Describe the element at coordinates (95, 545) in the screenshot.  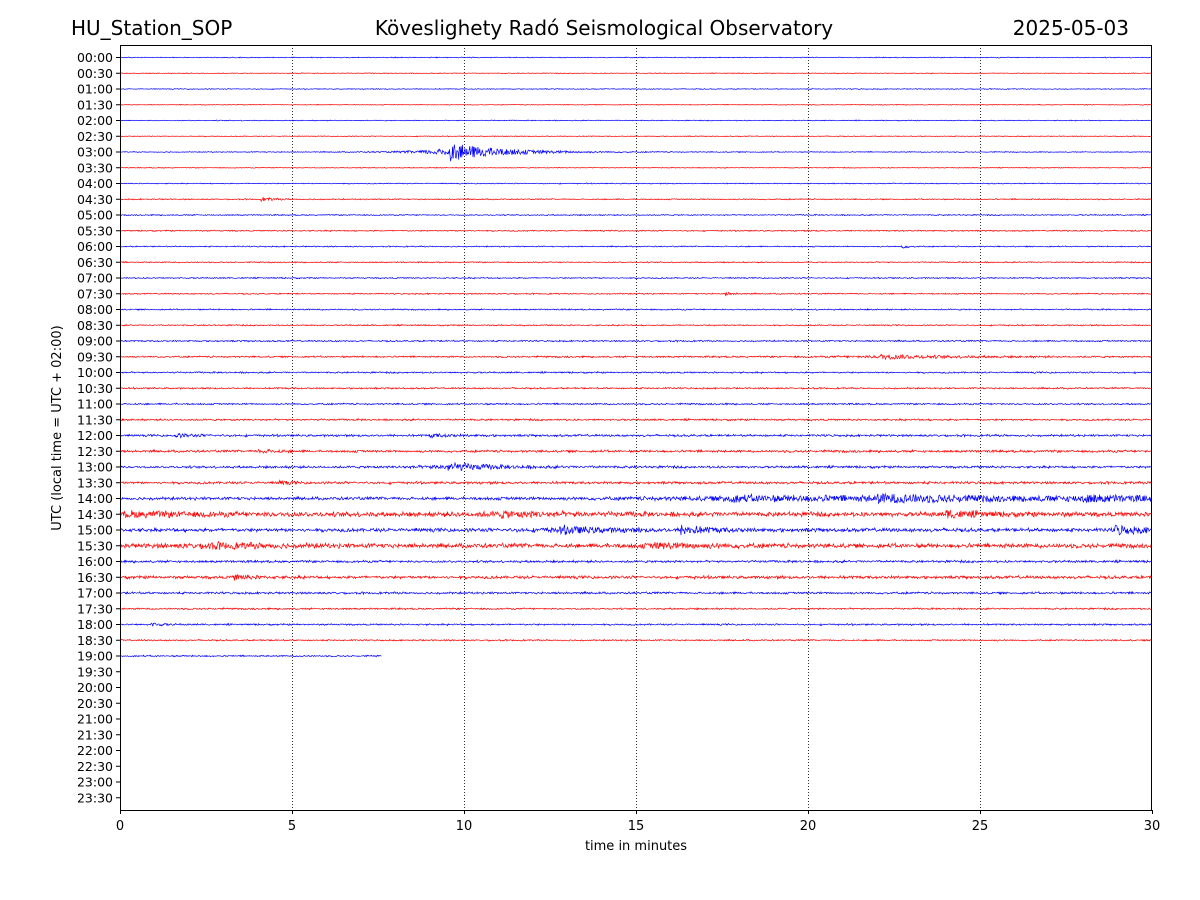
I see `y-tick-label-31: 15:30` at that location.